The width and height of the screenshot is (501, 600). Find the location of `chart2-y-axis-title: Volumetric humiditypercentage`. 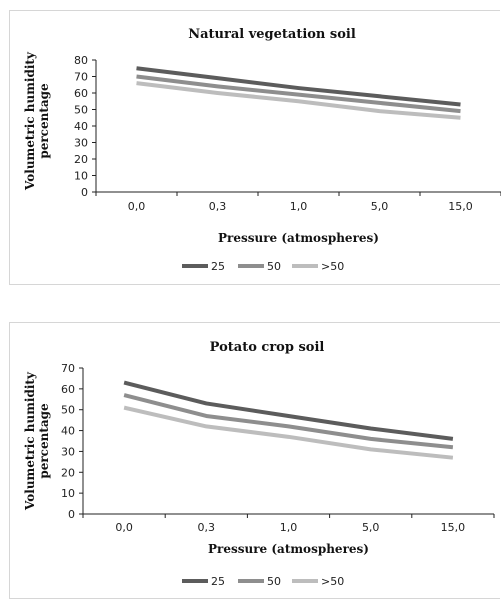

chart2-y-axis-title: Volumetric humiditypercentage is located at coordinates (37, 441).